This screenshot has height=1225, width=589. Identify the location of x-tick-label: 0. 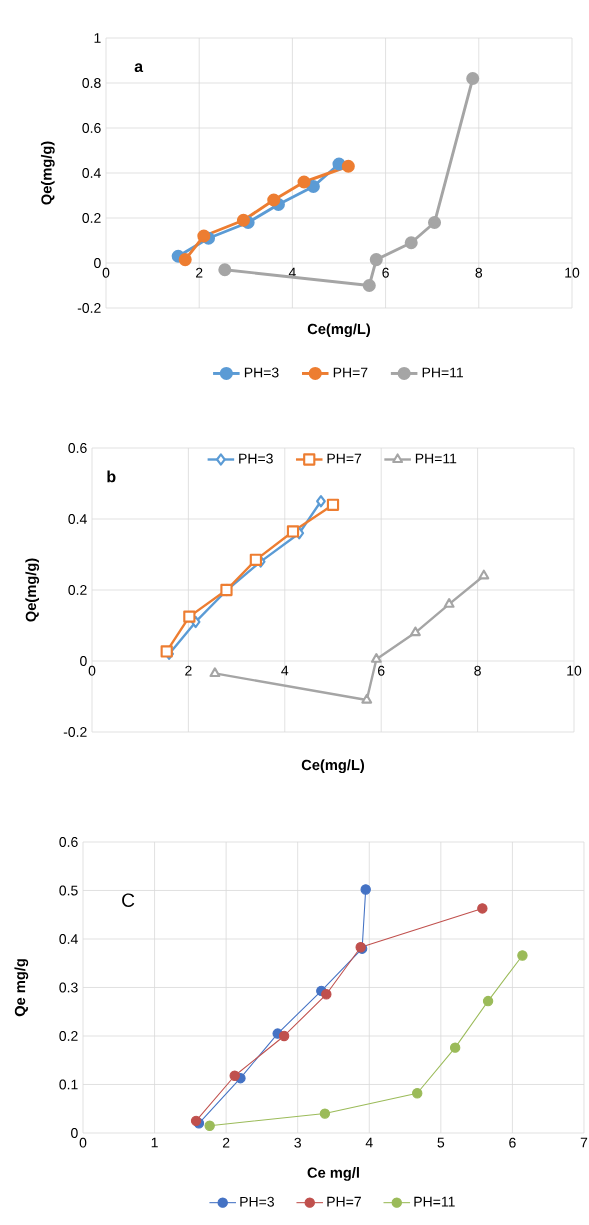
(106, 272).